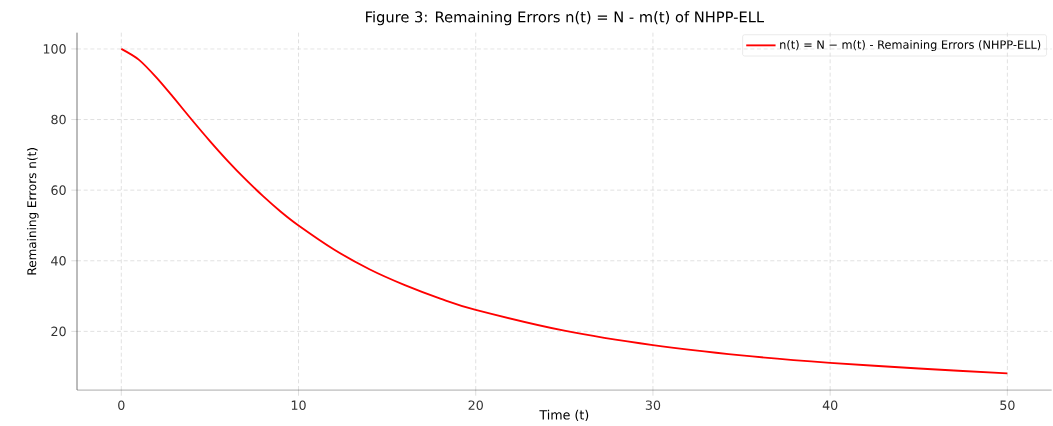 The image size is (1053, 426). I want to click on x-axis-title: Time (t), so click(564, 415).